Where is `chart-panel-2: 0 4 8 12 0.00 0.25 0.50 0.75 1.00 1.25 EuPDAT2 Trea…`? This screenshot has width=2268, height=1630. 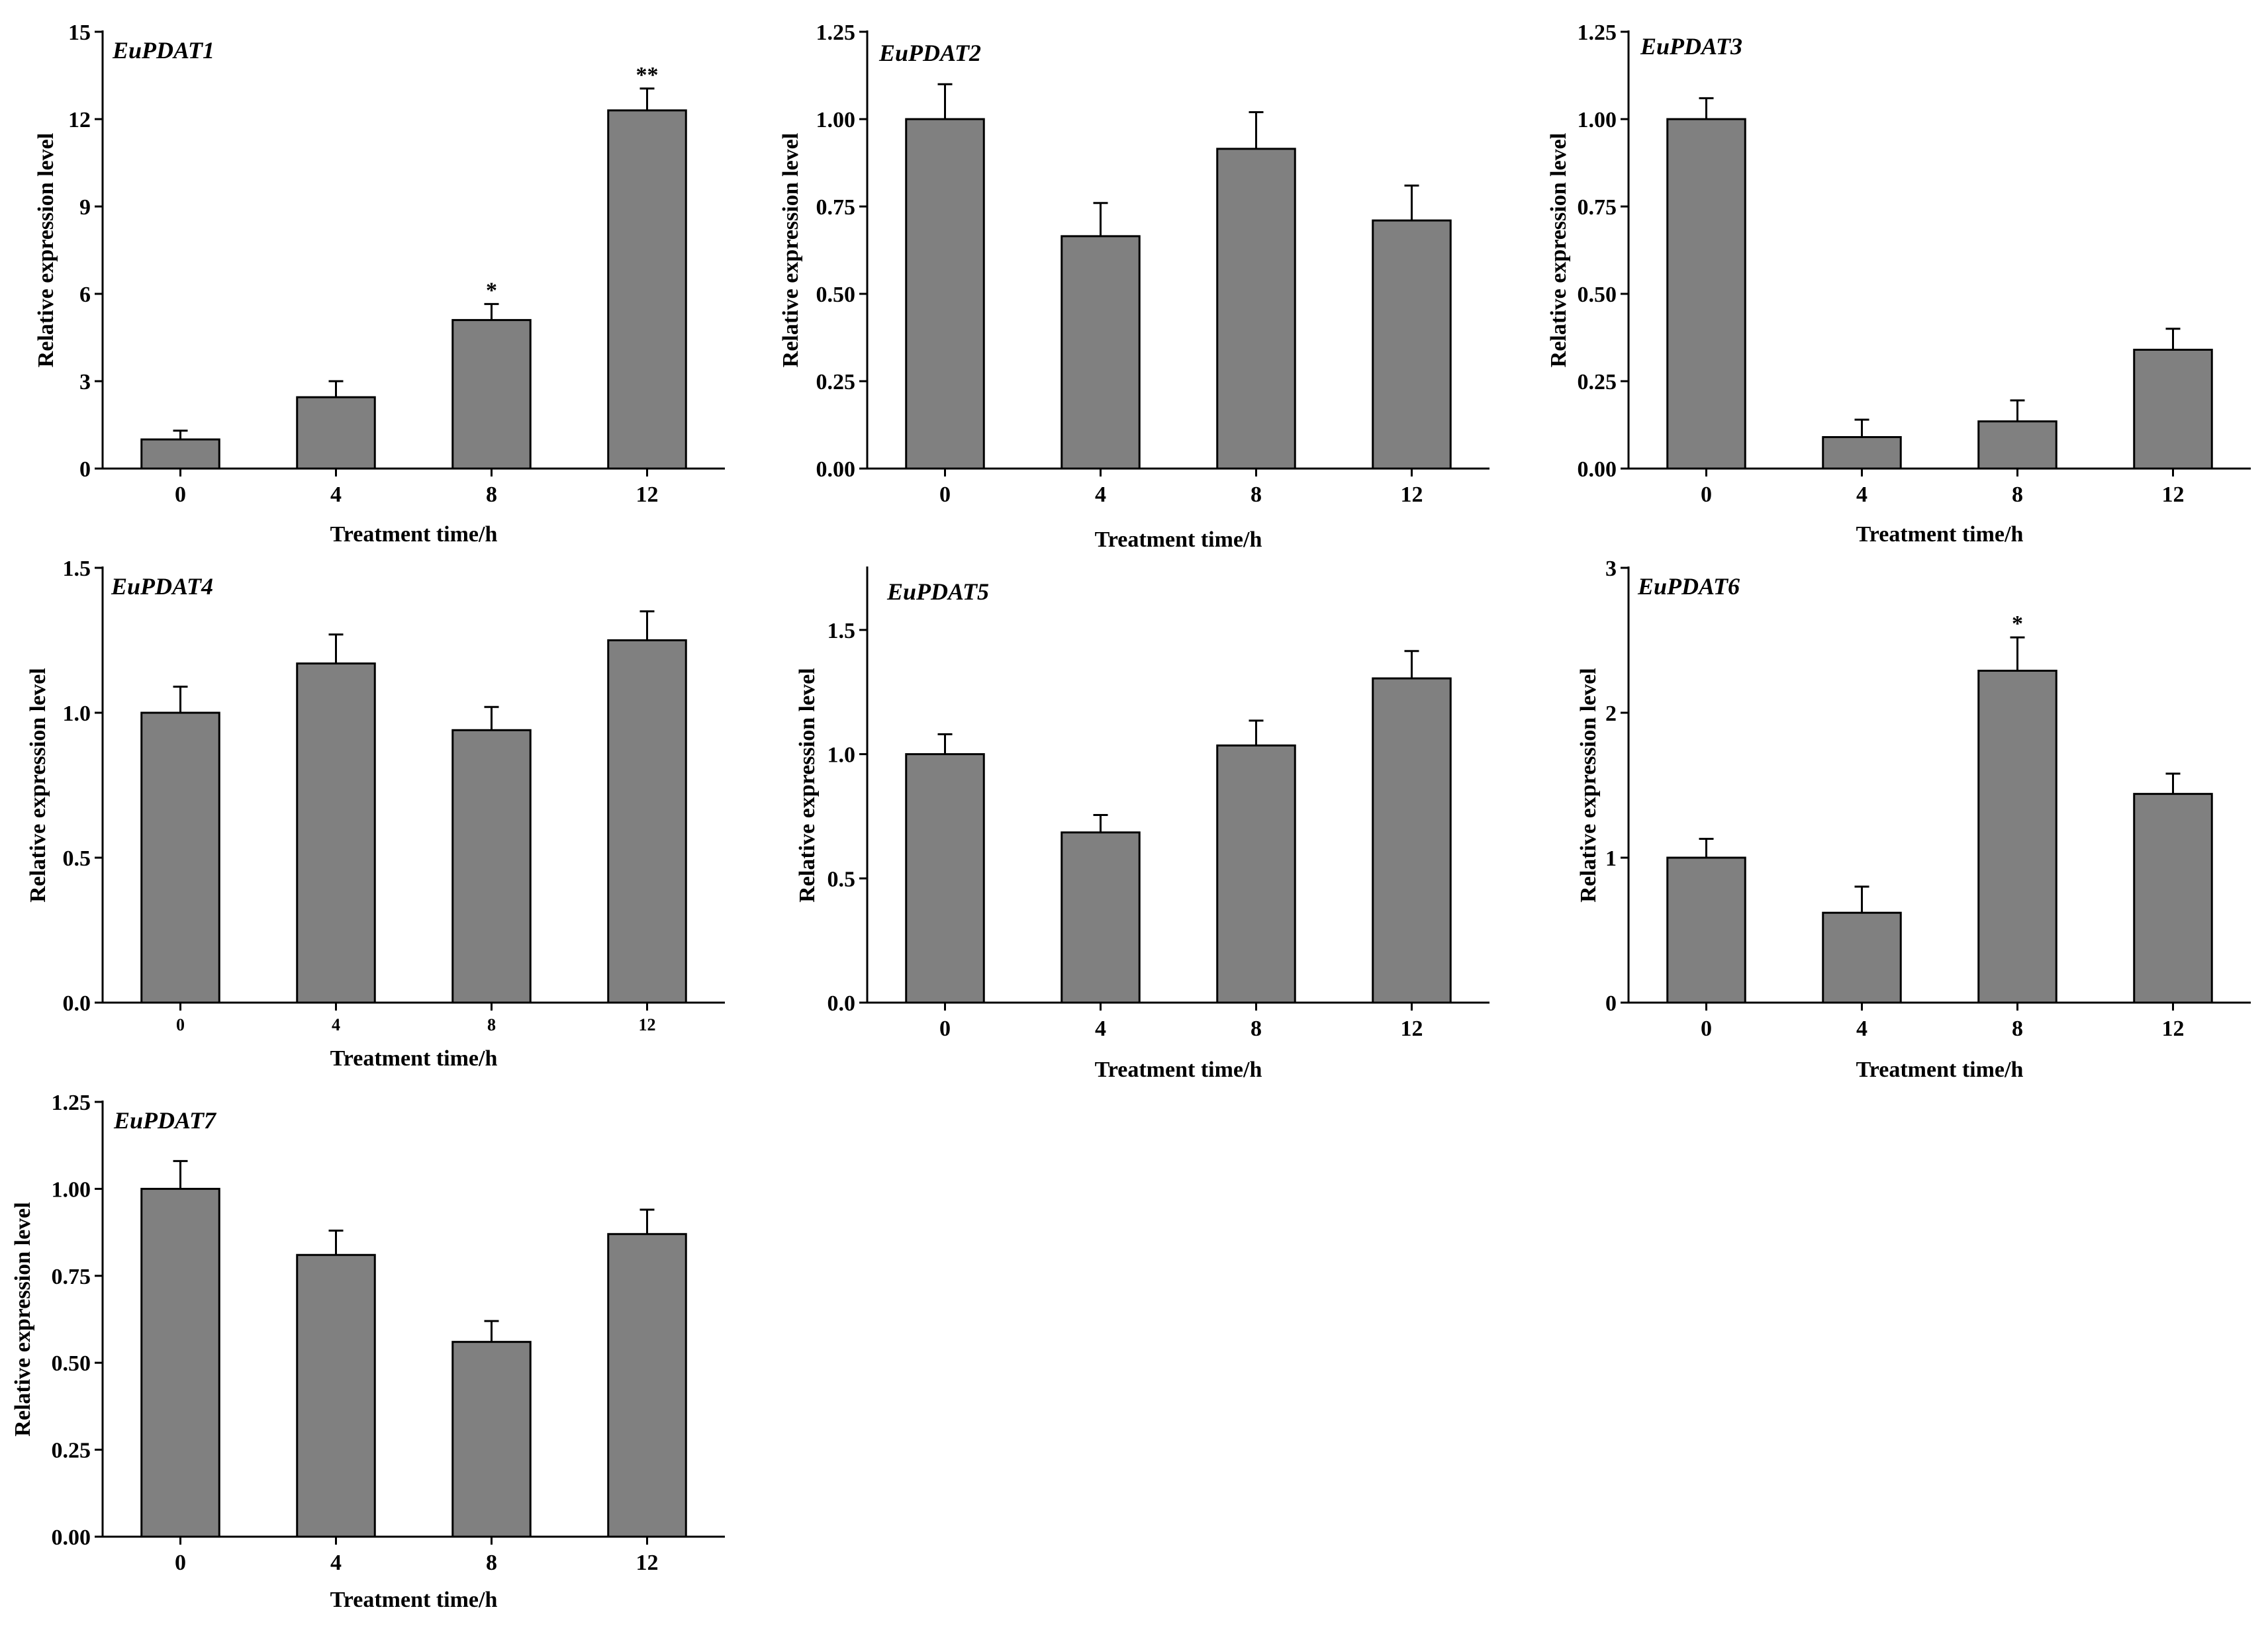 chart-panel-2: 0 4 8 12 0.00 0.25 0.50 0.75 1.00 1.25 EuPDAT2 Trea… is located at coordinates (1134, 286).